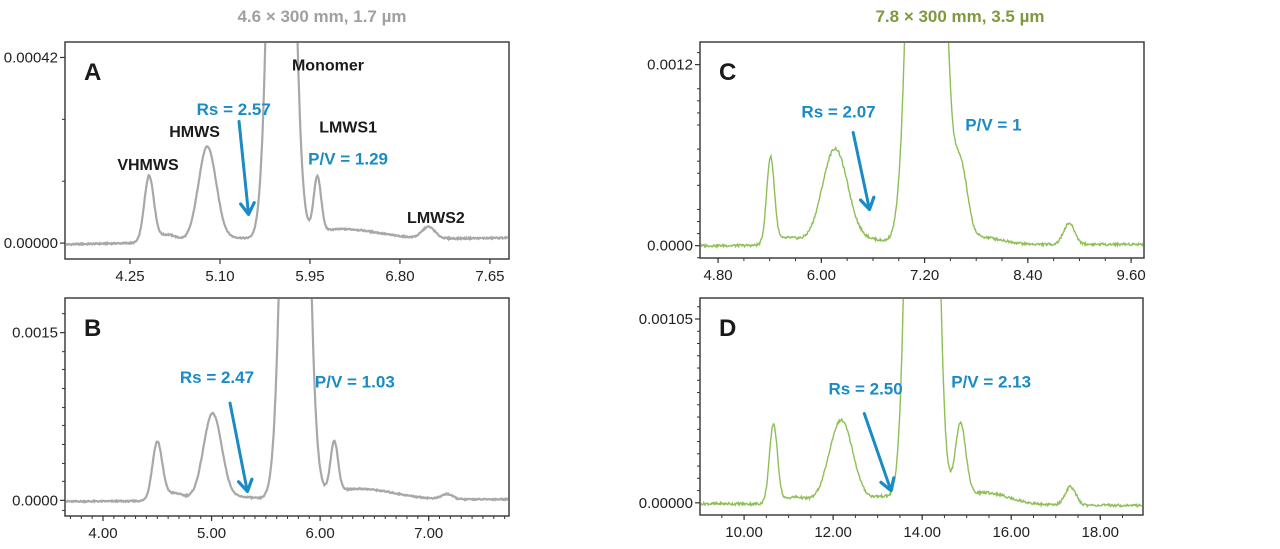  I want to click on x-tick-label: 7.20, so click(924, 275).